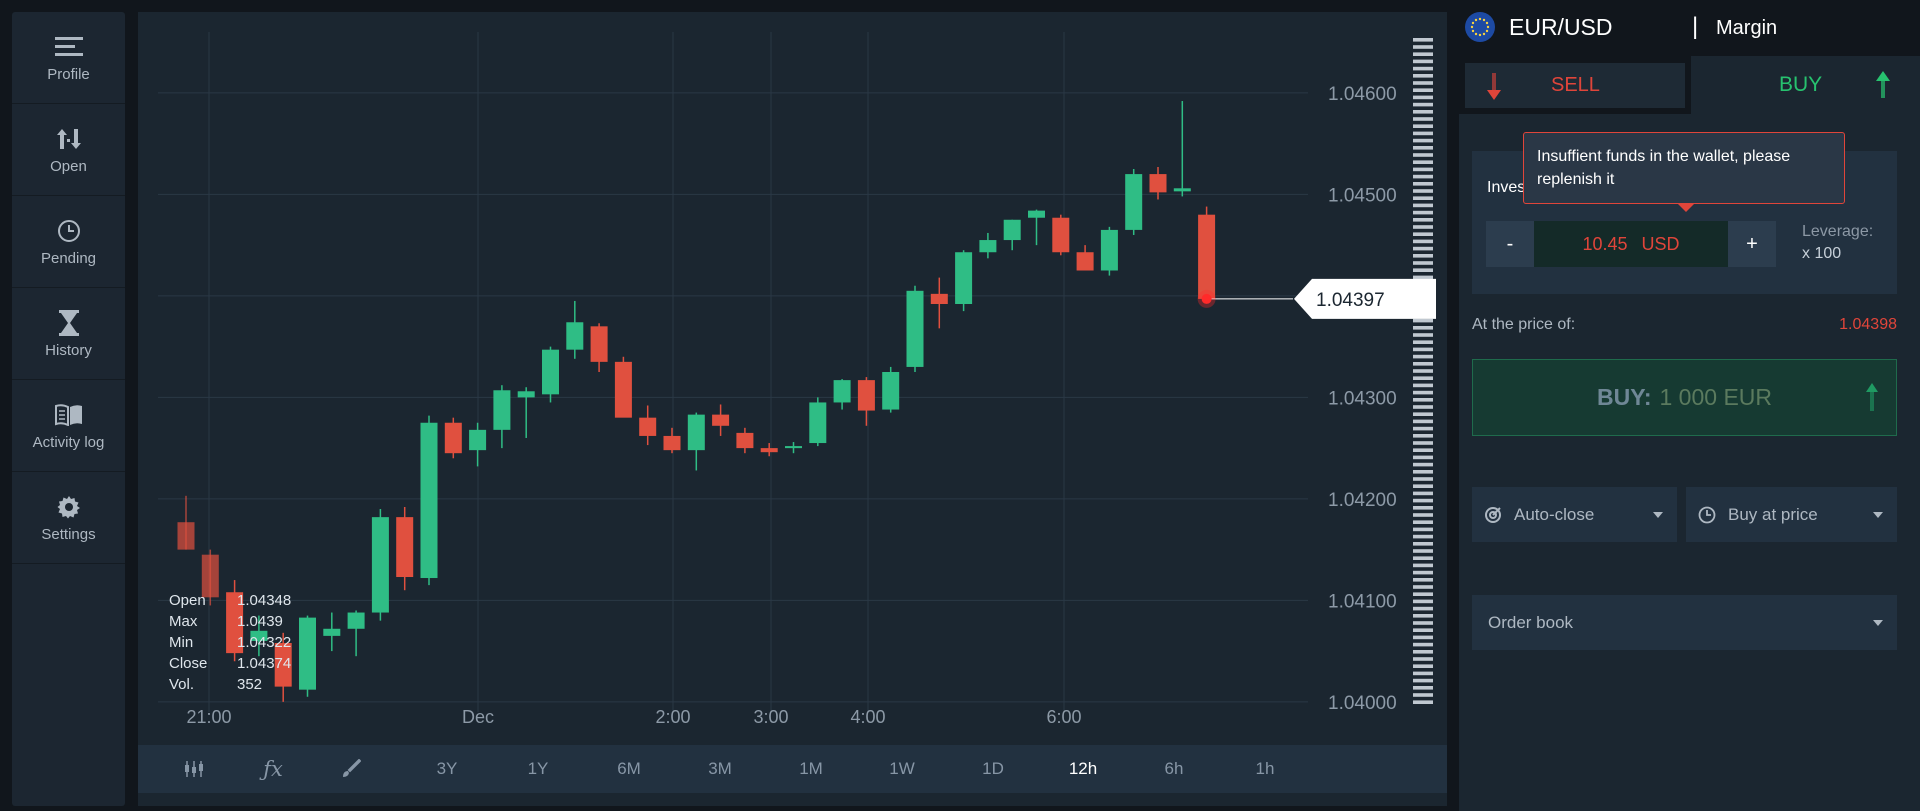 The width and height of the screenshot is (1920, 811). I want to click on sidebar-item-settings: Settings, so click(68, 518).